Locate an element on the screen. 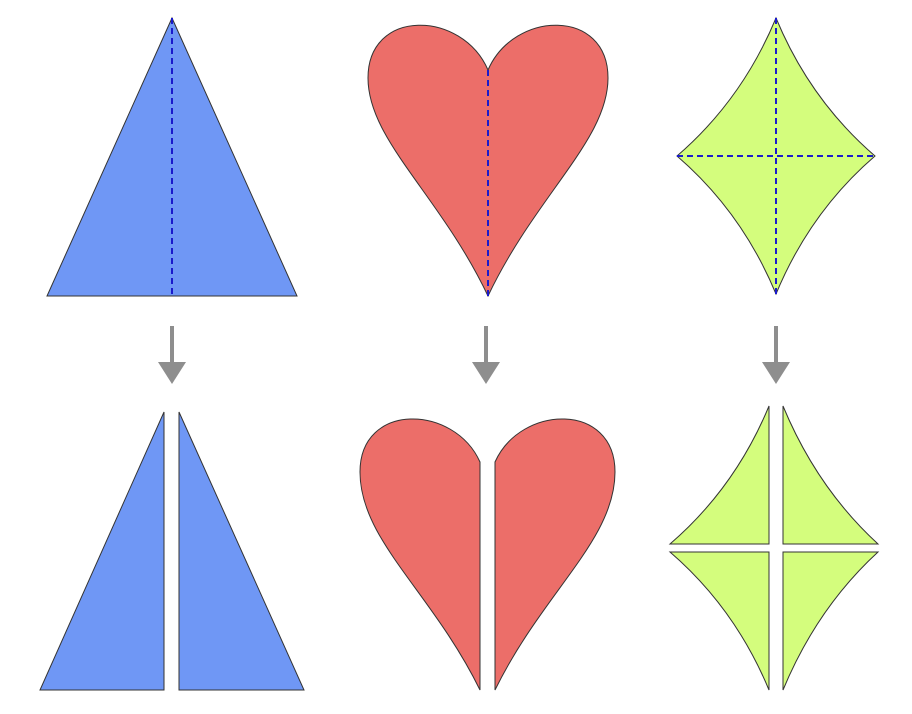 Image resolution: width=912 pixels, height=714 pixels. kite-piece-top-left is located at coordinates (719, 475).